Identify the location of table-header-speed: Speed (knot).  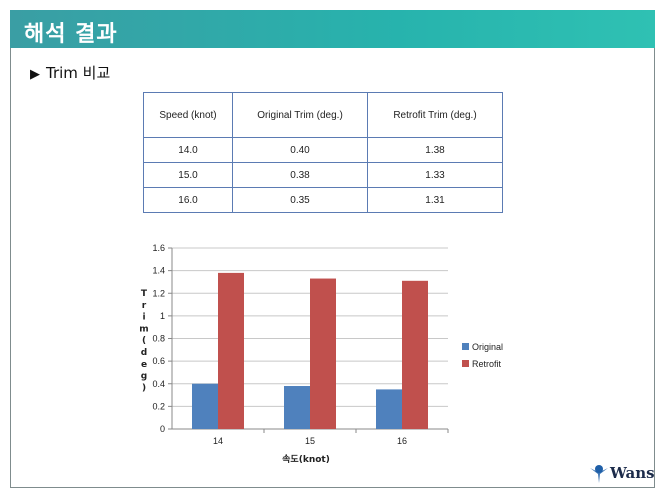
(188, 115).